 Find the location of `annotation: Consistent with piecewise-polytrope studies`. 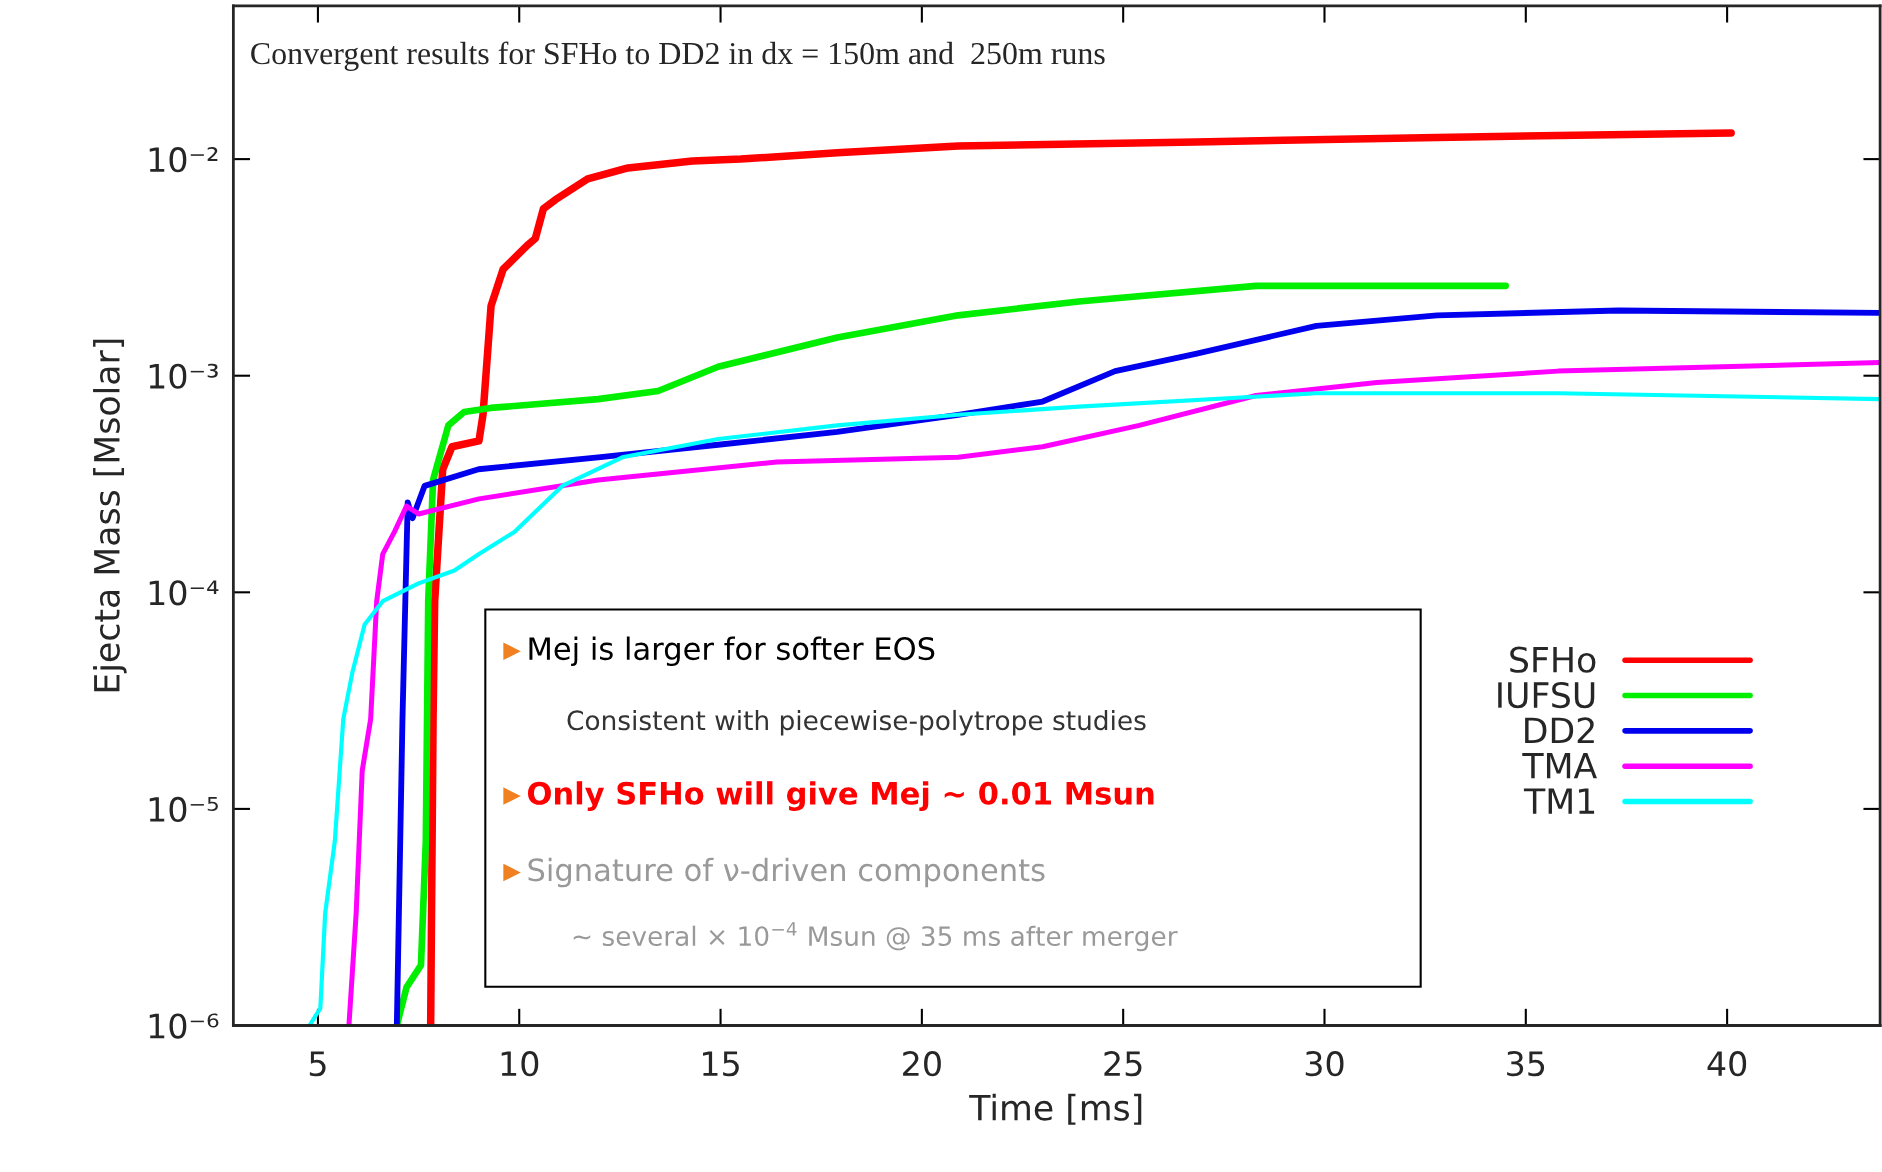

annotation: Consistent with piecewise-polytrope studies is located at coordinates (856, 722).